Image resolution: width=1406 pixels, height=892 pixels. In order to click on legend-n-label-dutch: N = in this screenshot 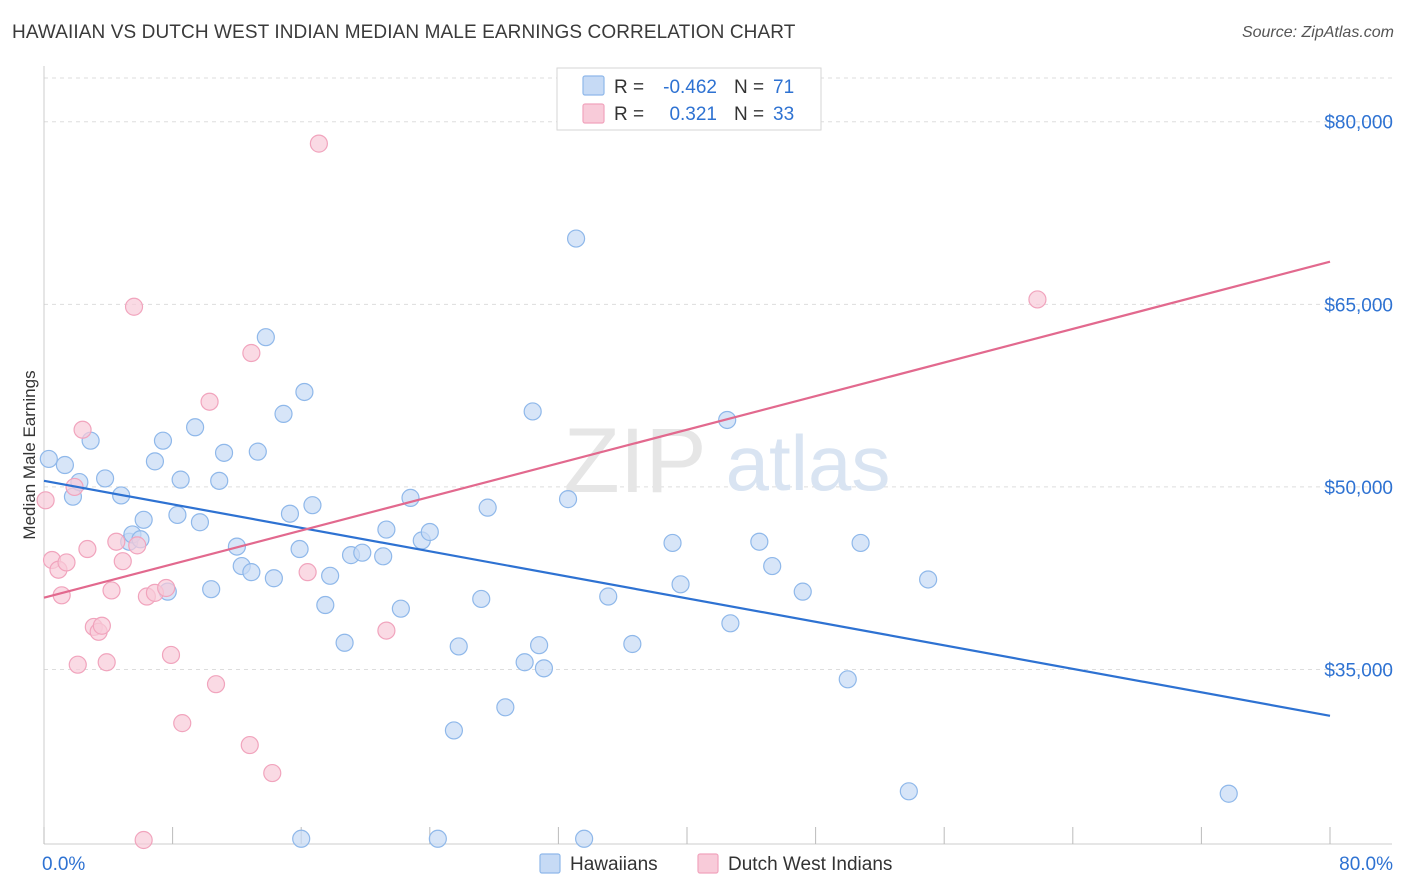, I will do `click(749, 114)`.